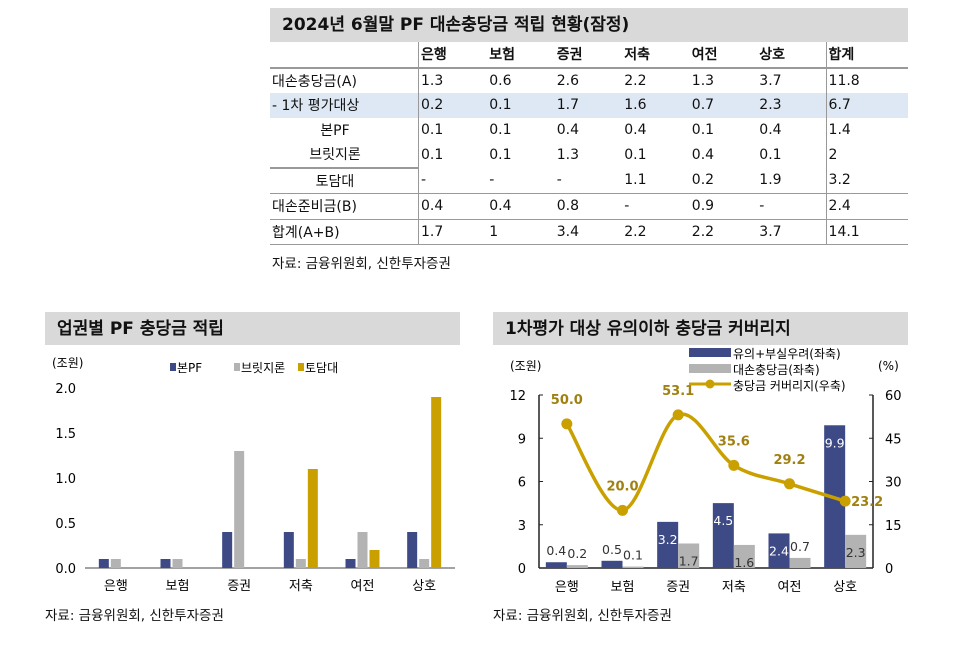 The height and width of the screenshot is (645, 967). What do you see at coordinates (588, 231) in the screenshot?
I see `table-cell: 3.4` at bounding box center [588, 231].